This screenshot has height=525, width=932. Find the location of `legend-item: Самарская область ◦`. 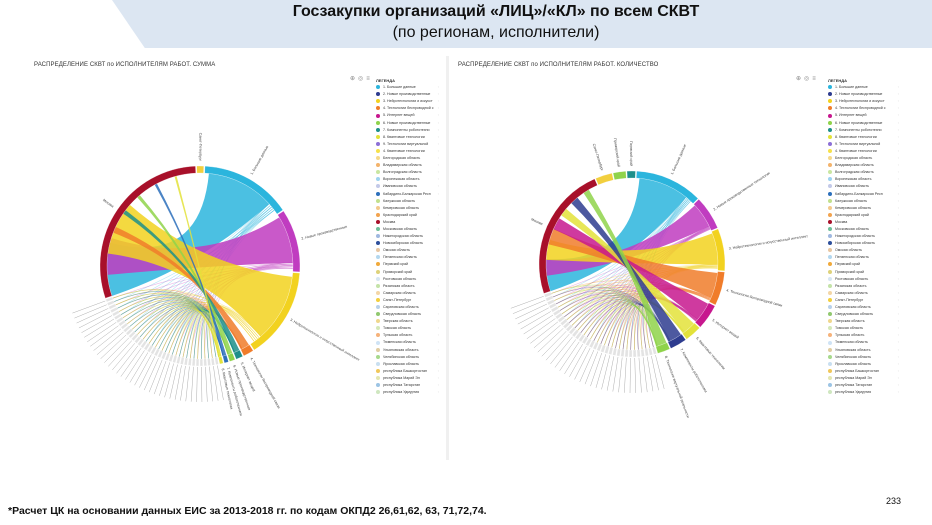

legend-item: Самарская область ◦ is located at coordinates (407, 293).